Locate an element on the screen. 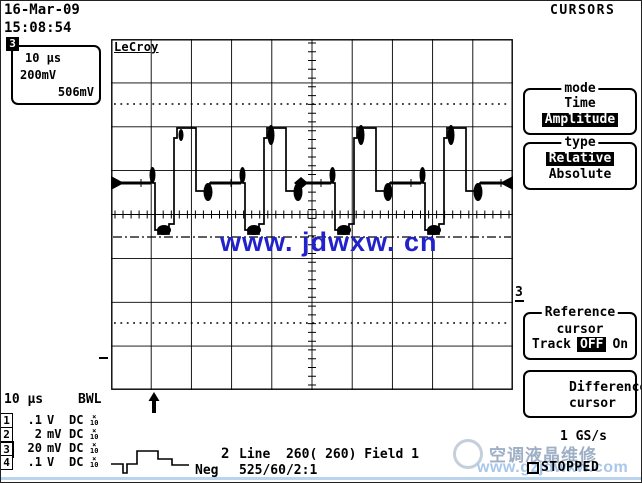 This screenshot has width=642, height=483. sample-rate-label: 1 GS/s is located at coordinates (583, 436).